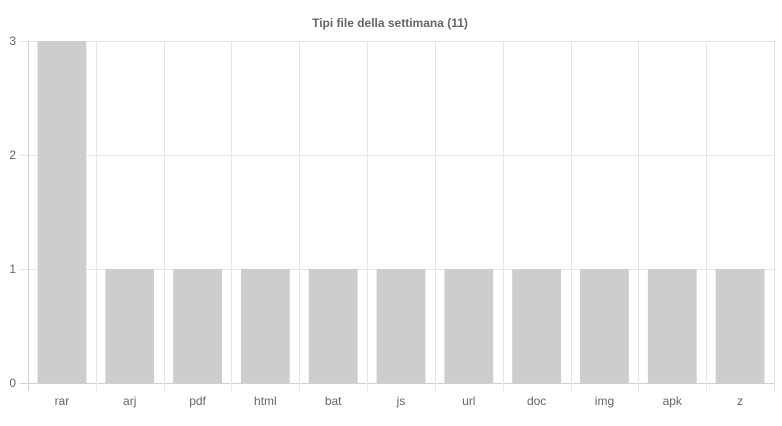 The width and height of the screenshot is (782, 426). What do you see at coordinates (469, 326) in the screenshot?
I see `bar-url` at bounding box center [469, 326].